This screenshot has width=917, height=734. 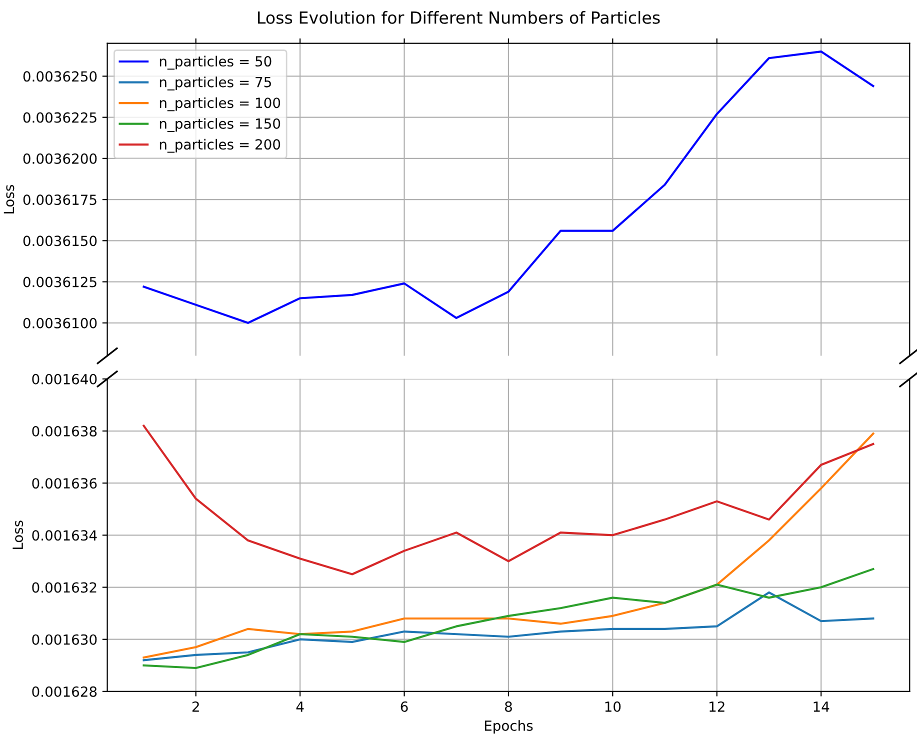 What do you see at coordinates (64, 535) in the screenshot?
I see `y-tick-label: 0.001634` at bounding box center [64, 535].